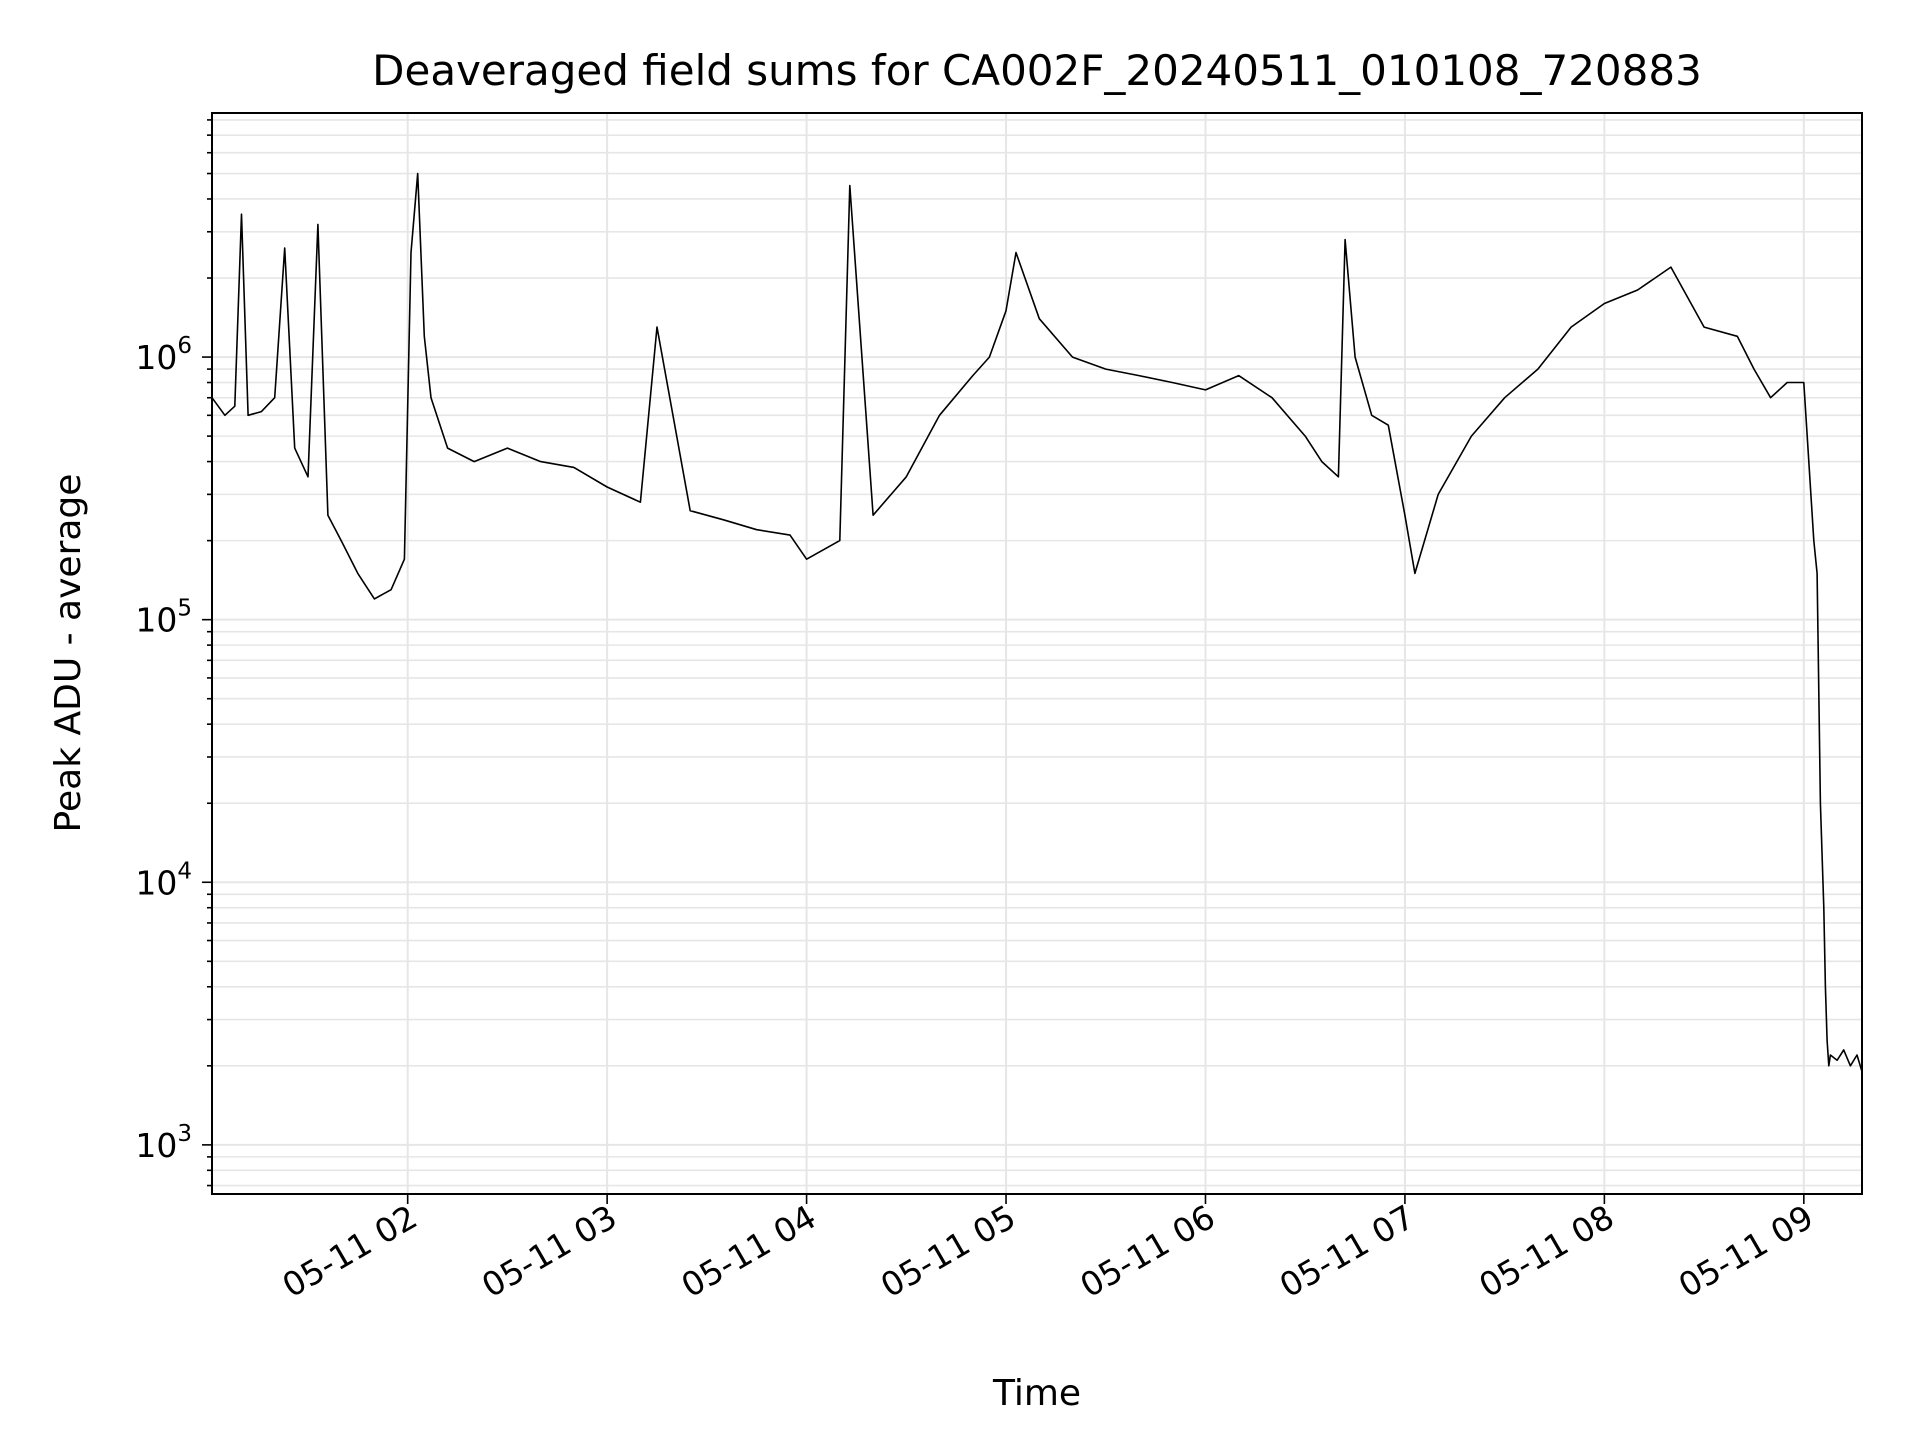  What do you see at coordinates (184, 609) in the screenshot?
I see `y-tick-label-exponent: 5` at bounding box center [184, 609].